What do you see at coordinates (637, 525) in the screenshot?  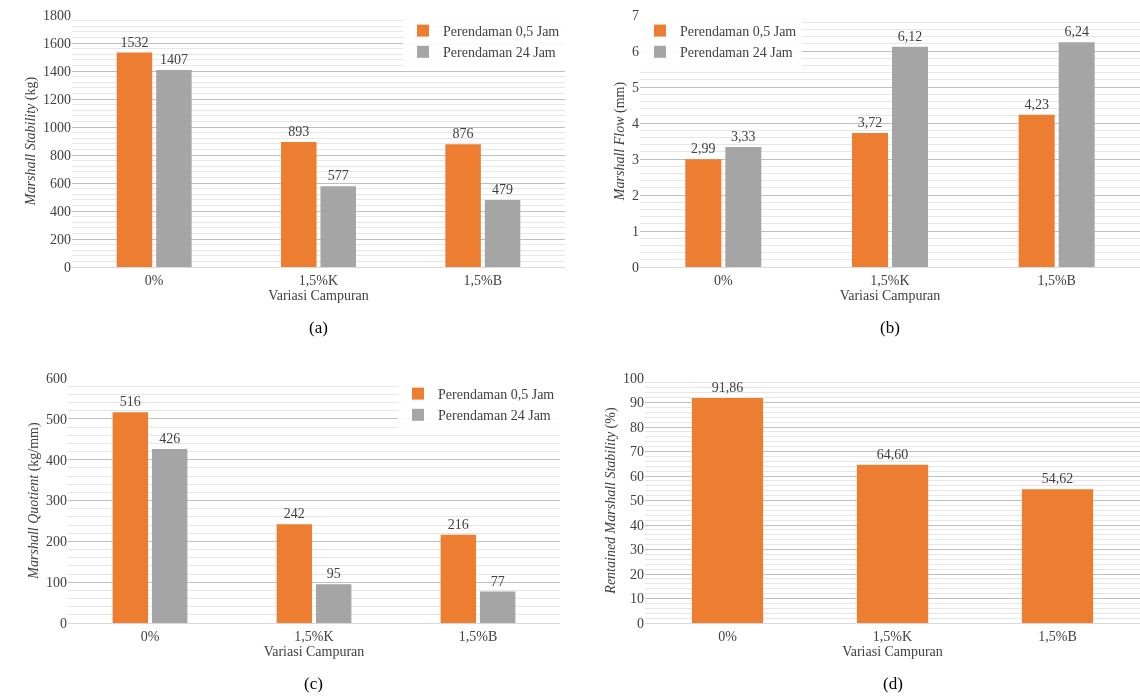 I see `y-tick-label: 40` at bounding box center [637, 525].